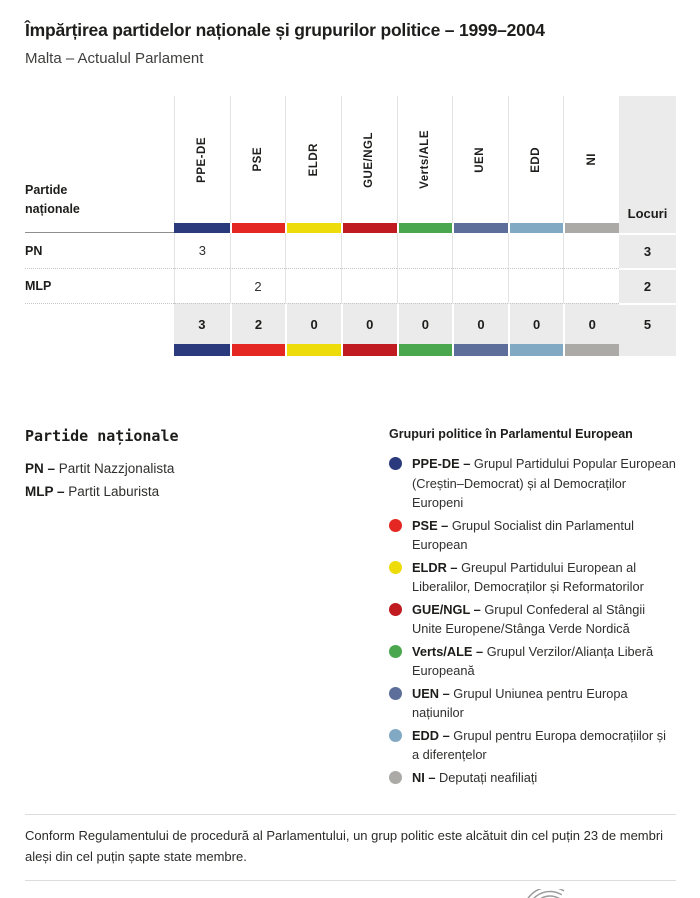 This screenshot has height=898, width=700. What do you see at coordinates (207, 491) in the screenshot?
I see `party-legend-item: MLP – Partit Laburista` at bounding box center [207, 491].